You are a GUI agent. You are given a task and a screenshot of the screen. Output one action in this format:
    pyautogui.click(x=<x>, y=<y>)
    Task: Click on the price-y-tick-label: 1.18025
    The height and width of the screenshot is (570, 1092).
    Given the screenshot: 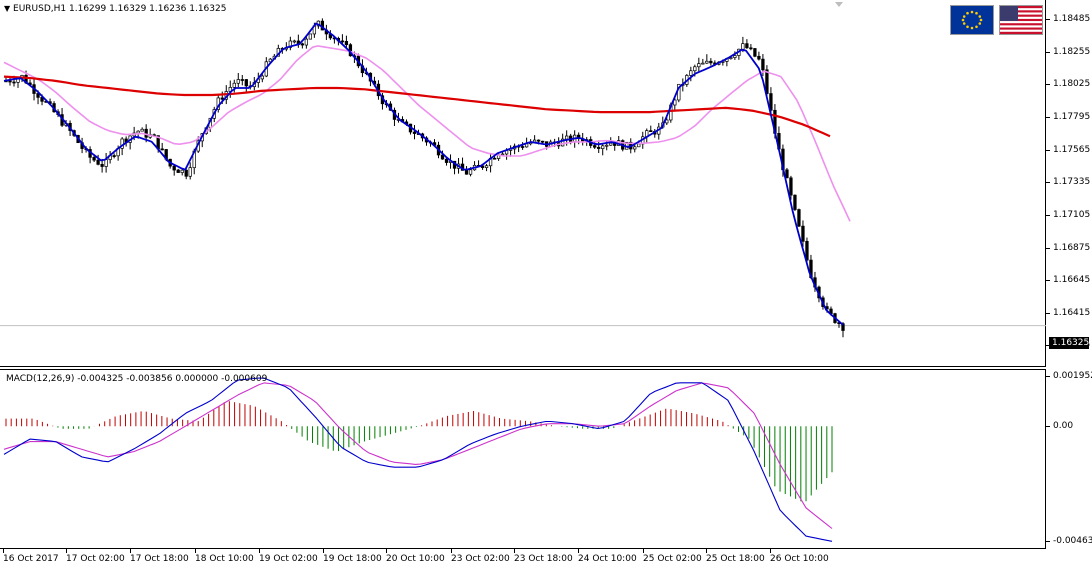 What is the action you would take?
    pyautogui.click(x=1072, y=84)
    